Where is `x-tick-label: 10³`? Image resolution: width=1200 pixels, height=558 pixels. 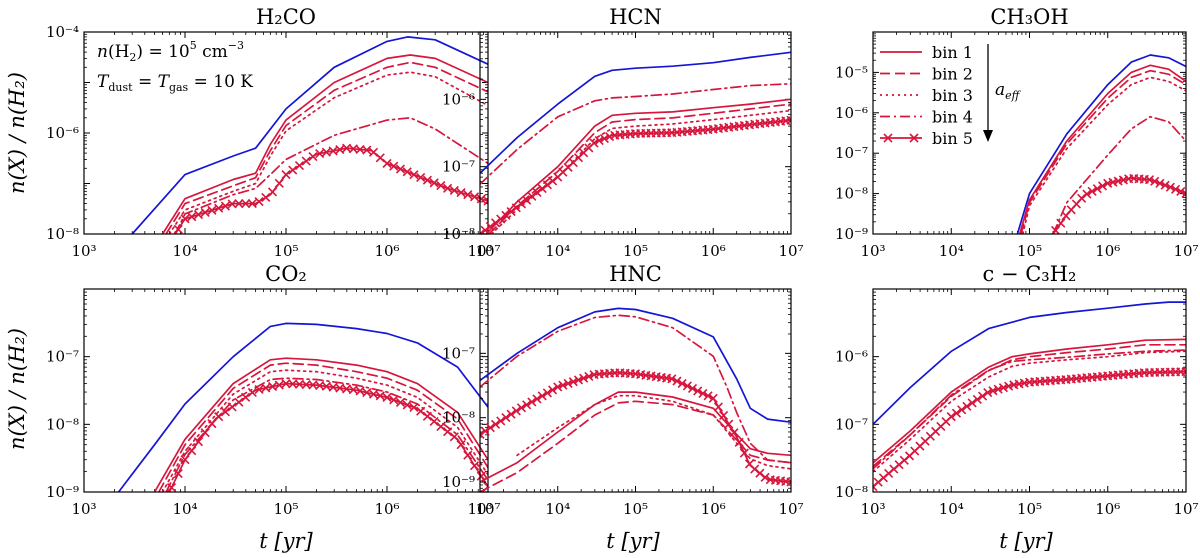
x-tick-label: 10³ is located at coordinates (479, 509).